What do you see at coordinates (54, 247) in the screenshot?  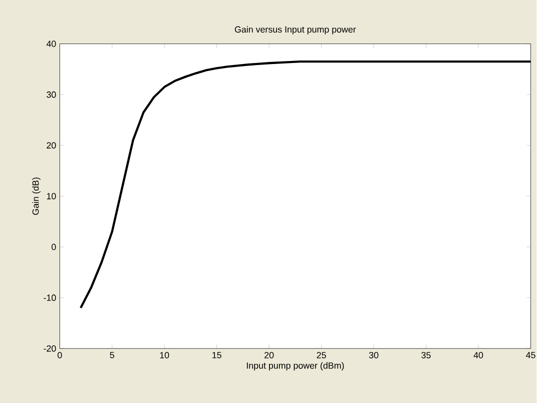 I see `y-tick-label: 0` at bounding box center [54, 247].